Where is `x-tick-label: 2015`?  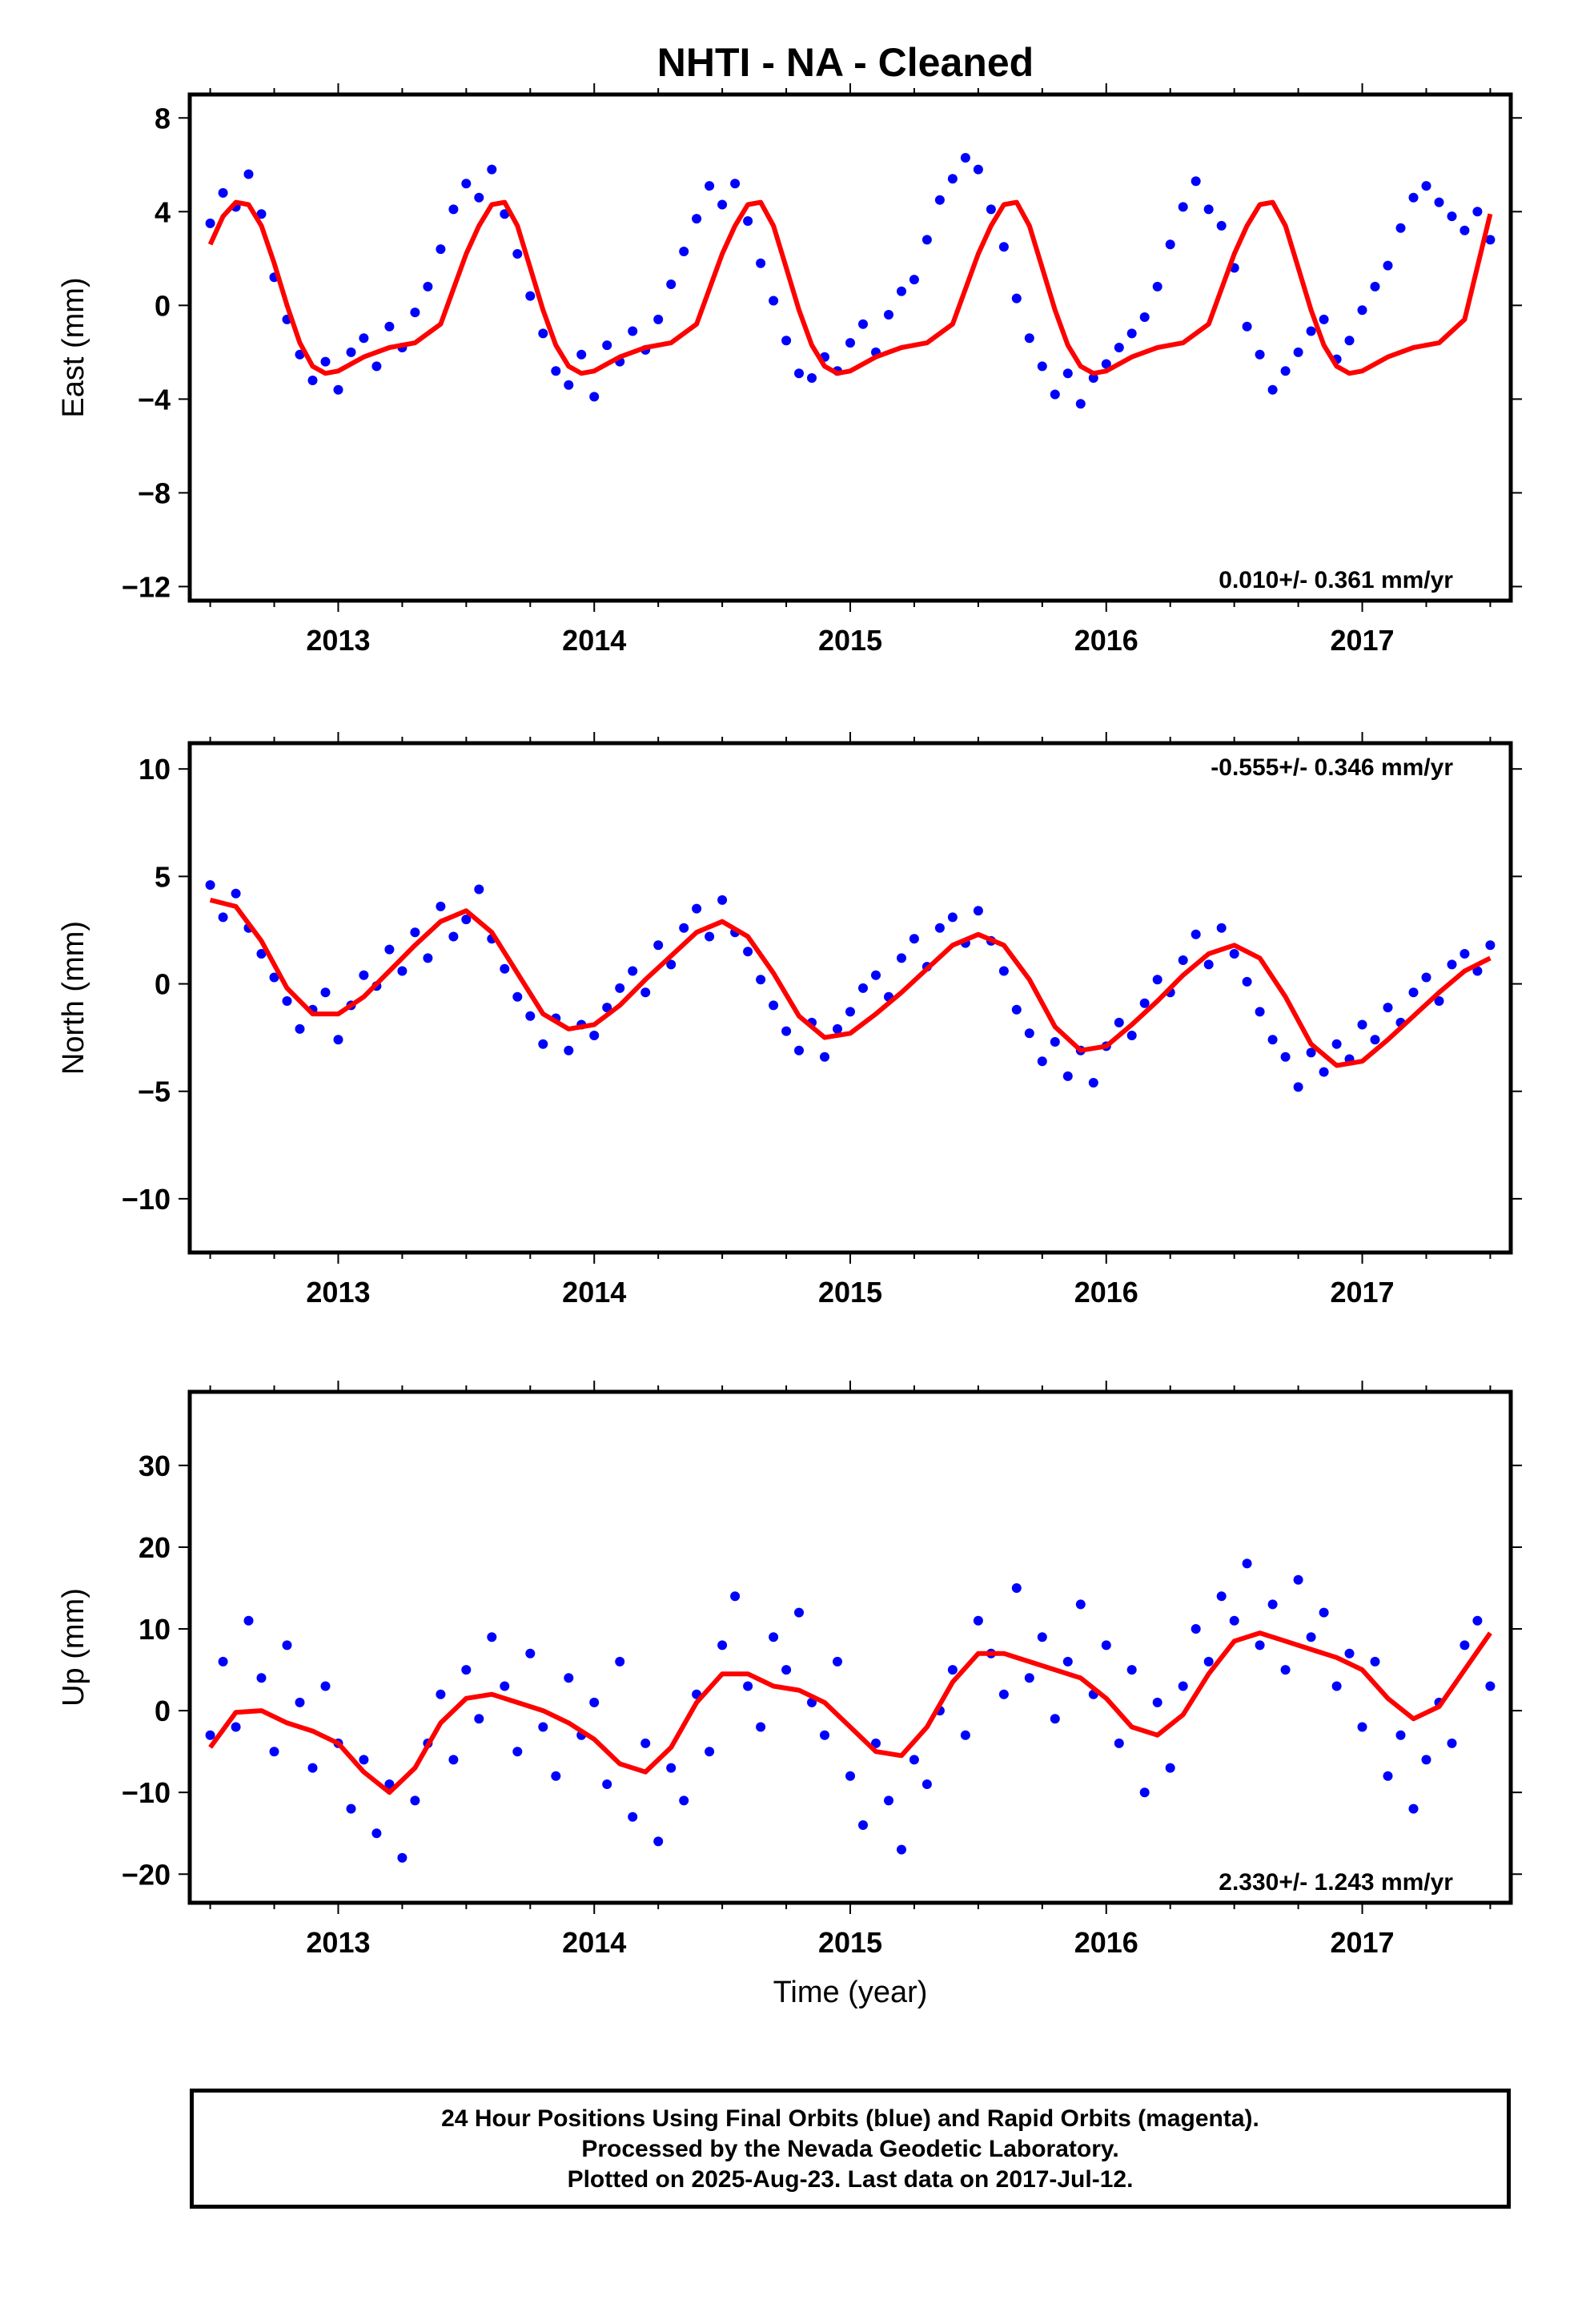
x-tick-label: 2015 is located at coordinates (850, 1942).